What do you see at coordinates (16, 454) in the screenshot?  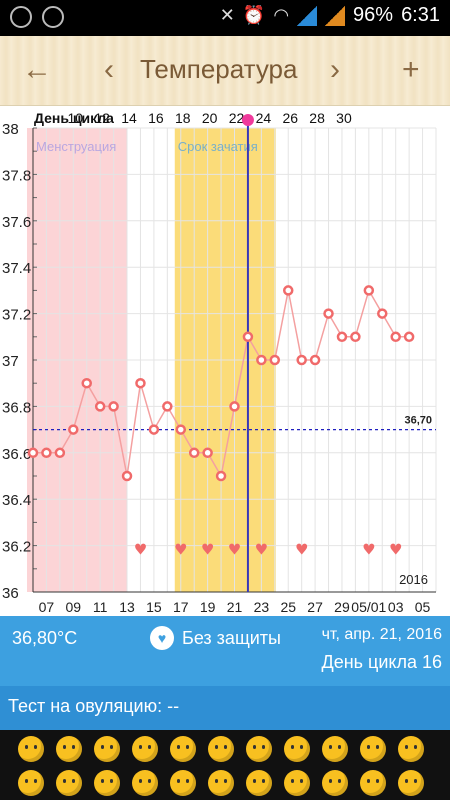 I see `y-tick-label: 36.6` at bounding box center [16, 454].